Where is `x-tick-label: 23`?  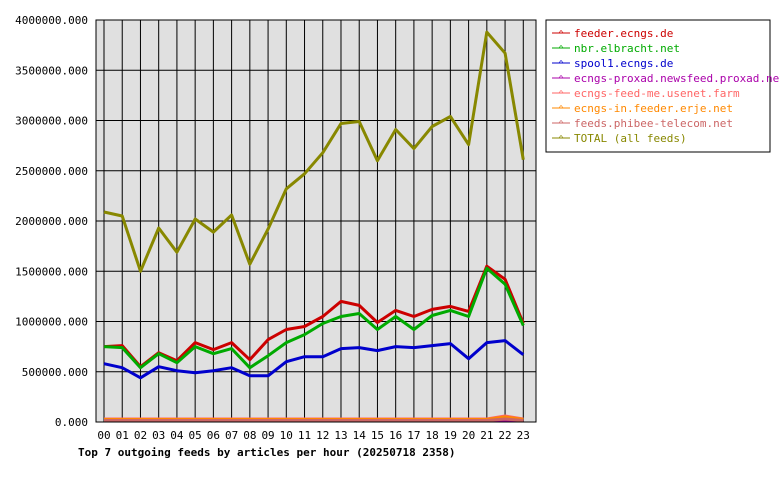 x-tick-label: 23 is located at coordinates (523, 435).